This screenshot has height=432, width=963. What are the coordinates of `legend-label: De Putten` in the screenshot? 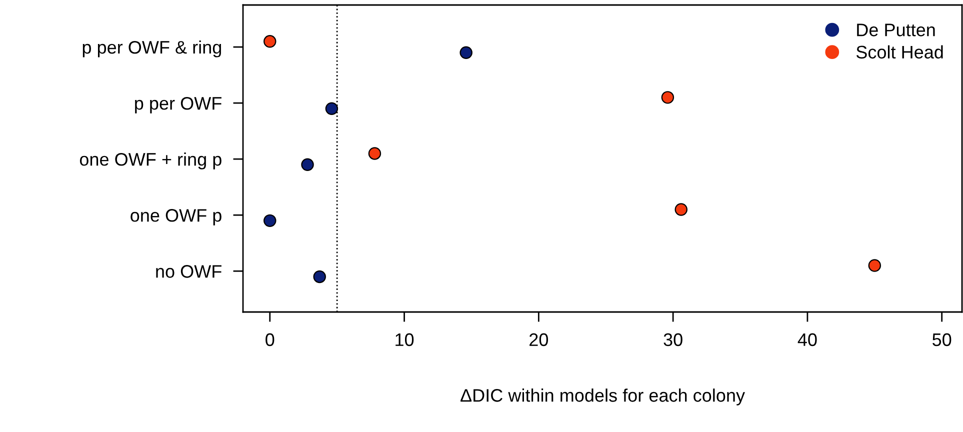 It's located at (896, 30).